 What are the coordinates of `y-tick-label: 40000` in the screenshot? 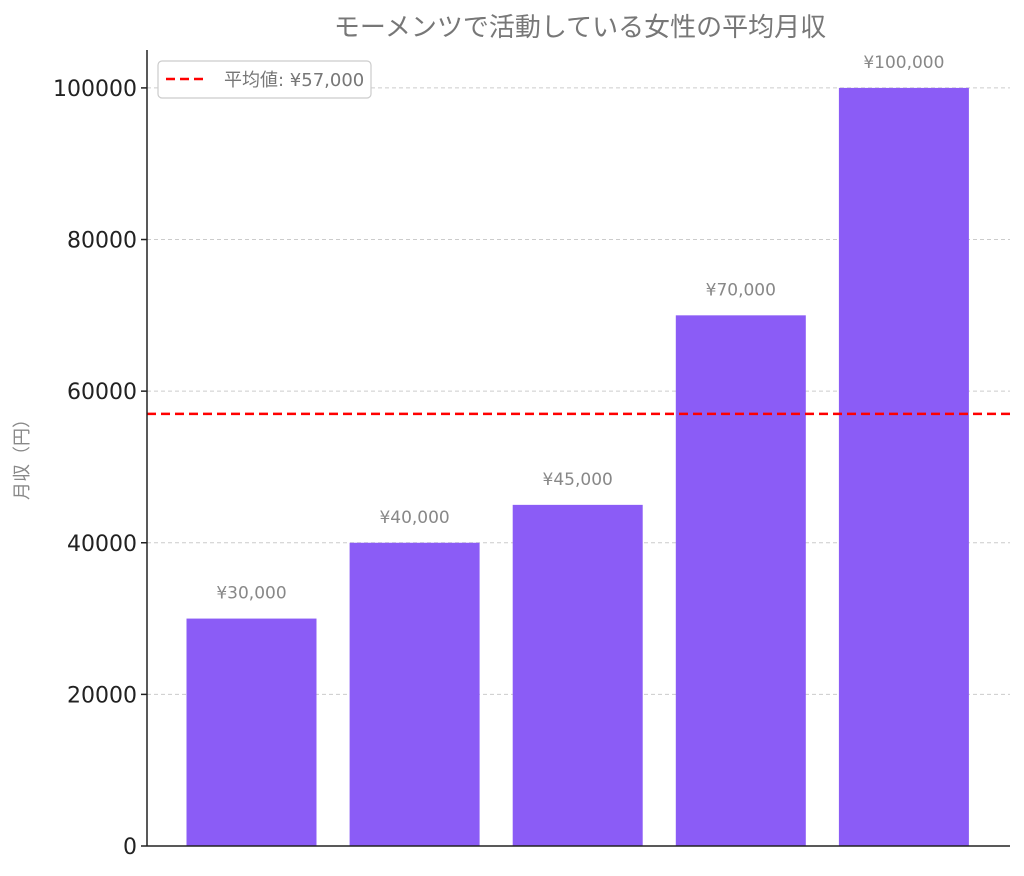 It's located at (102, 544).